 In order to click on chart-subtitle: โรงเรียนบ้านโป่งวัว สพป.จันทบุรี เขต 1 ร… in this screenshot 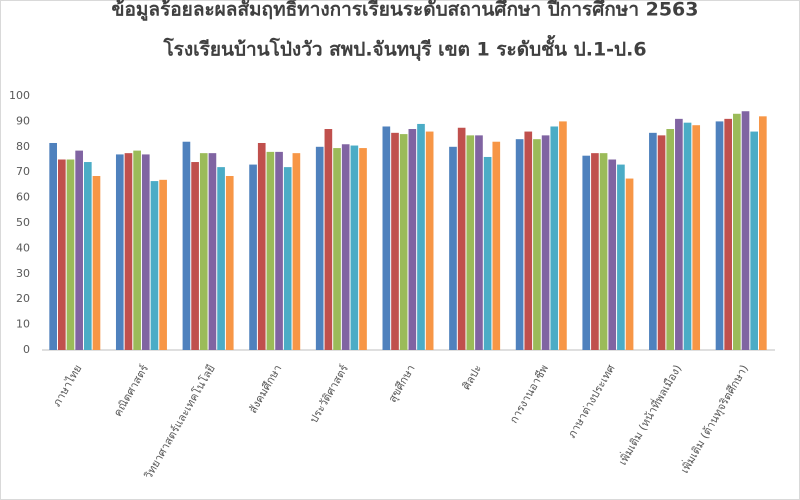, I will do `click(404, 48)`.